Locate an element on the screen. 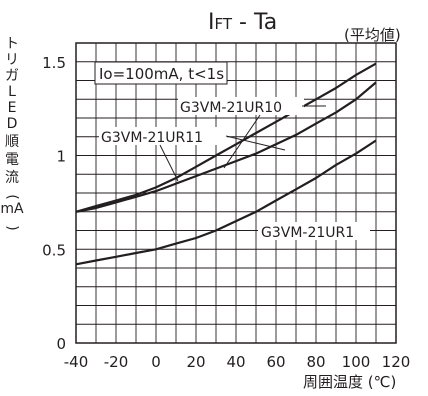  y-tick-label: 0 is located at coordinates (61, 344).